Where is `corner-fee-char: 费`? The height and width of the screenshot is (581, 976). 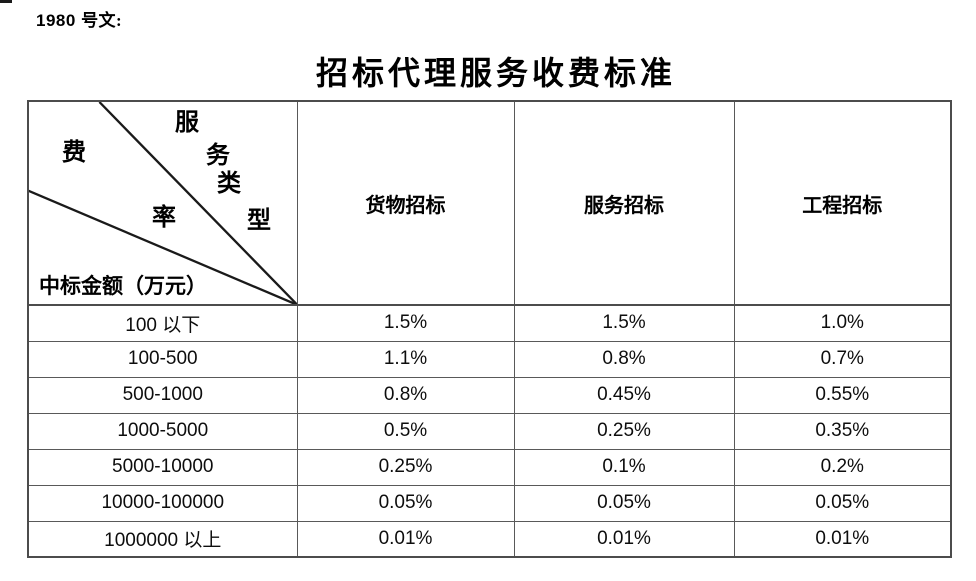
corner-fee-char: 费 is located at coordinates (74, 153).